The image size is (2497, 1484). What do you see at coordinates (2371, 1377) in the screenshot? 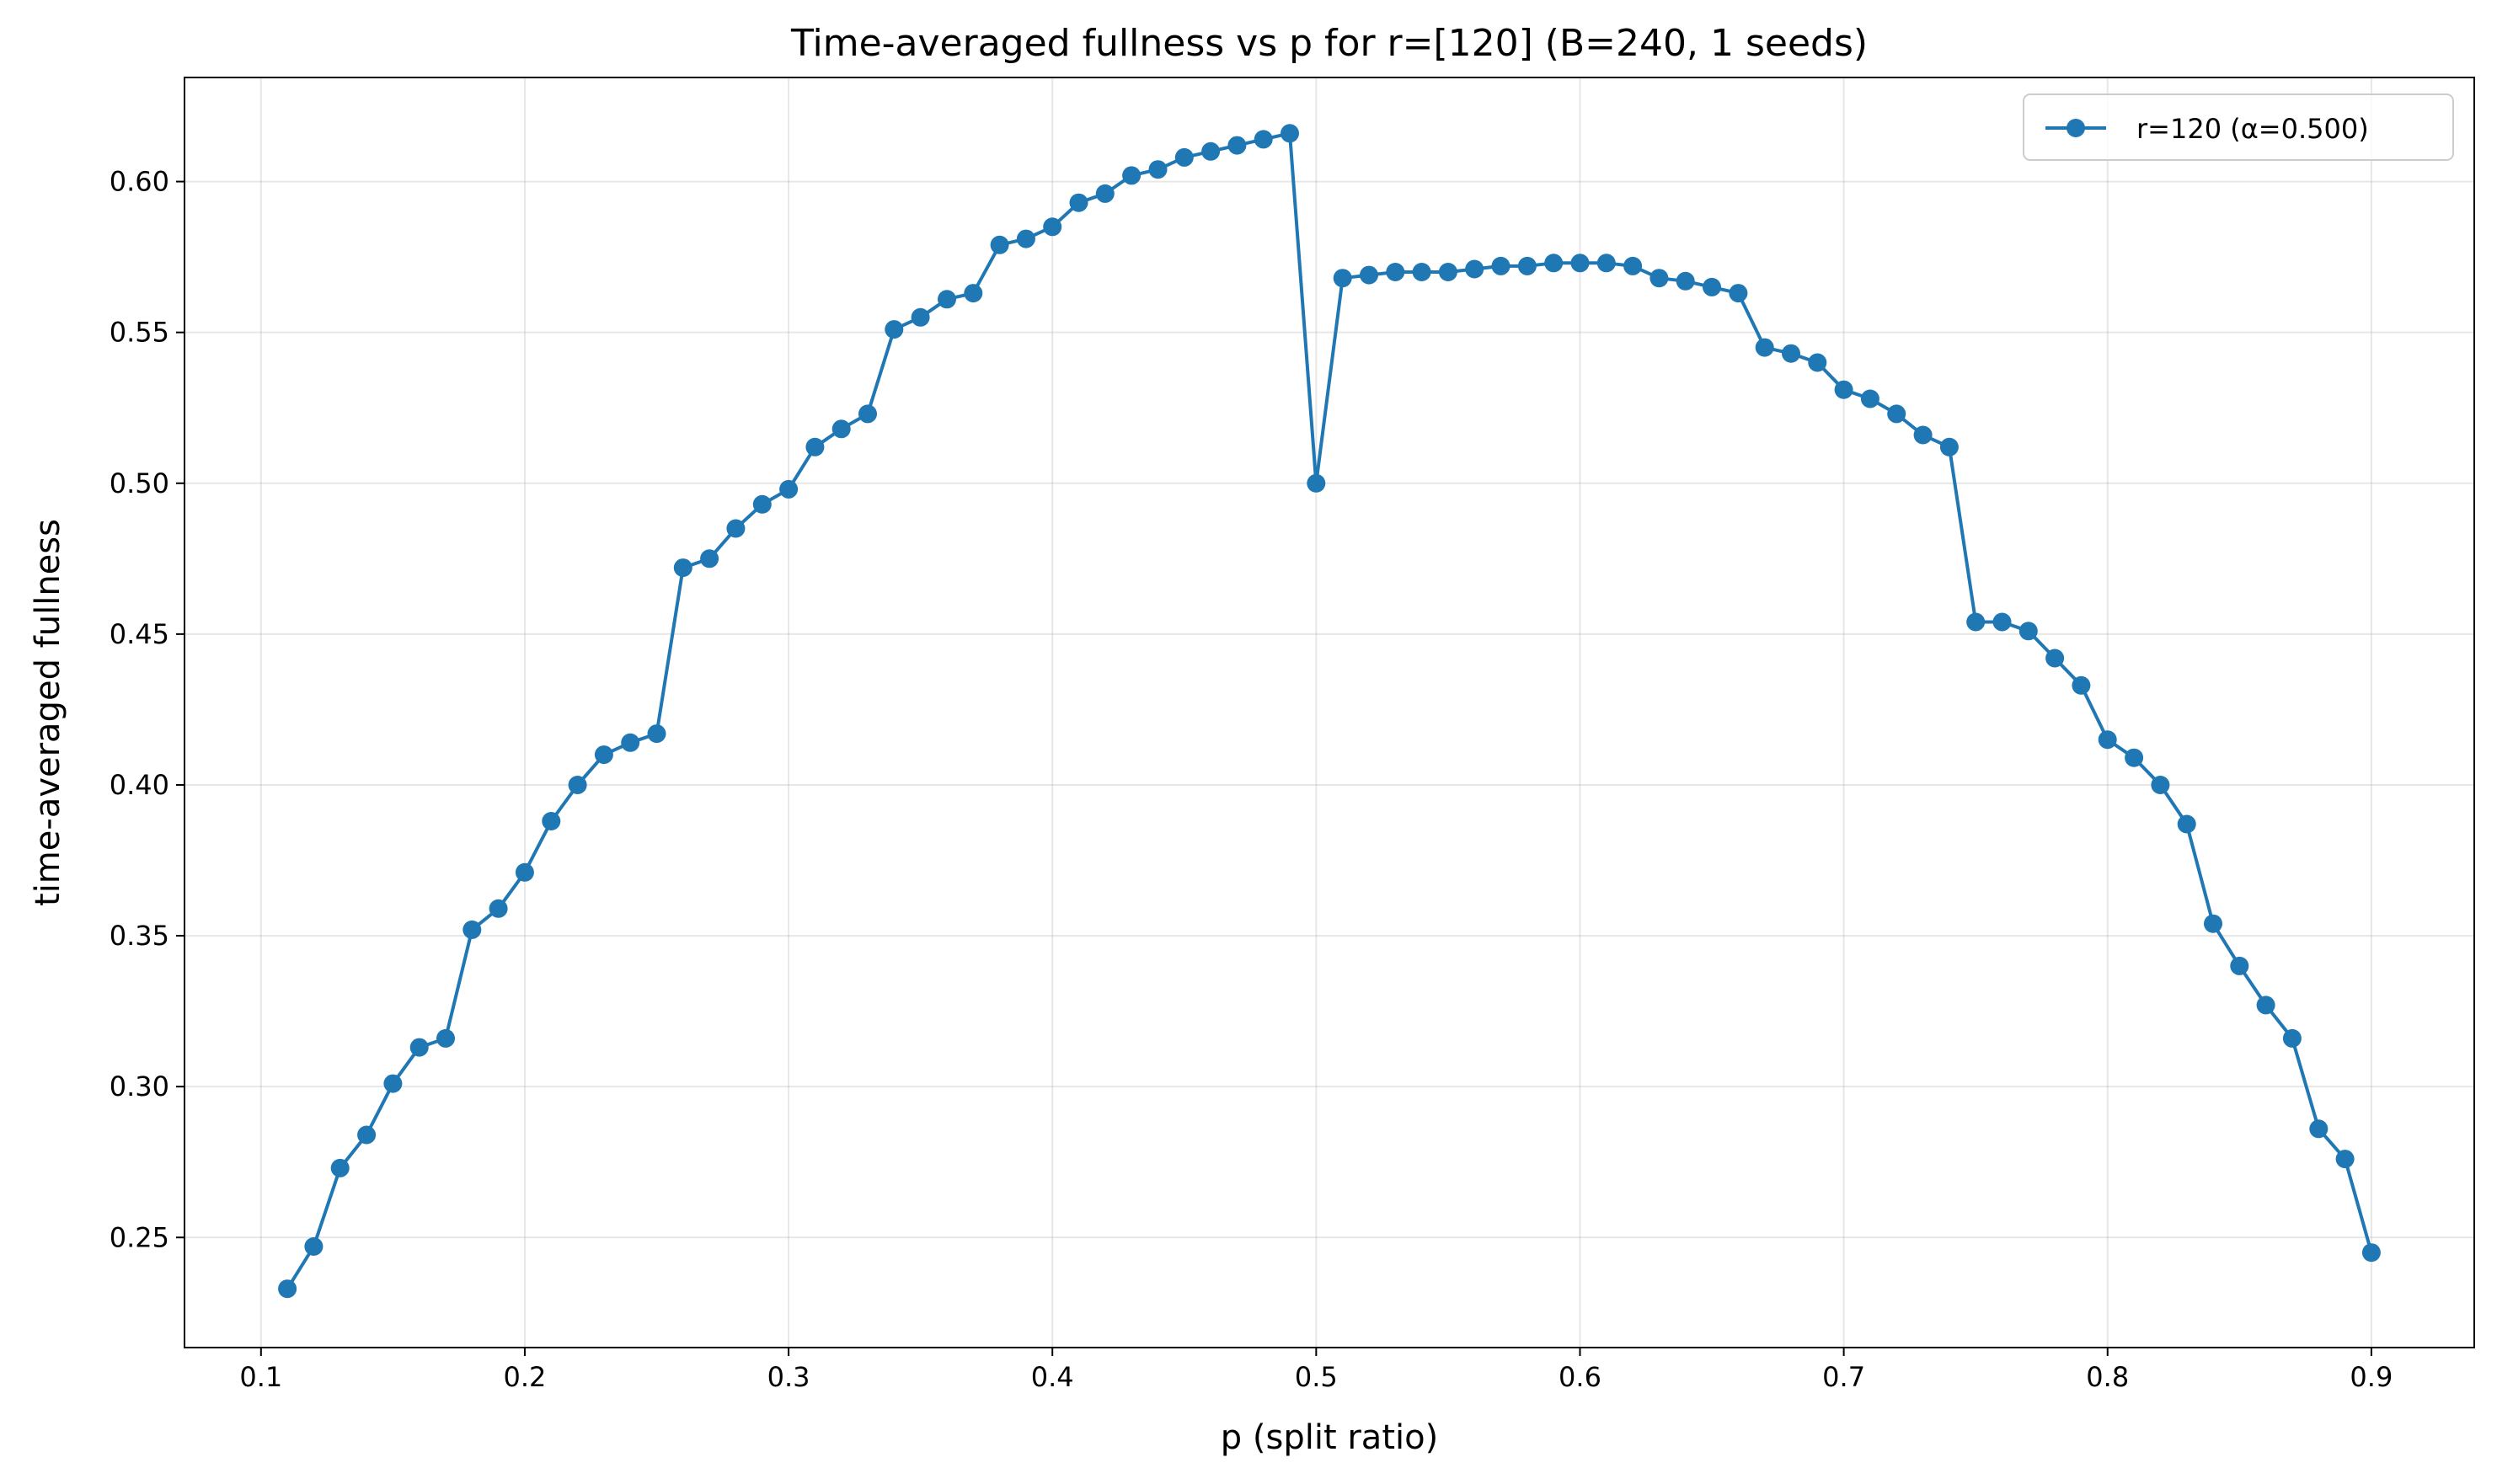
I see `x-tick-label: 0.9` at bounding box center [2371, 1377].